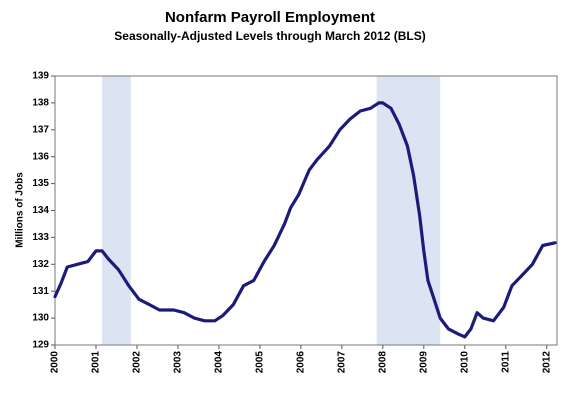  What do you see at coordinates (40, 345) in the screenshot?
I see `y-tick-label: 129` at bounding box center [40, 345].